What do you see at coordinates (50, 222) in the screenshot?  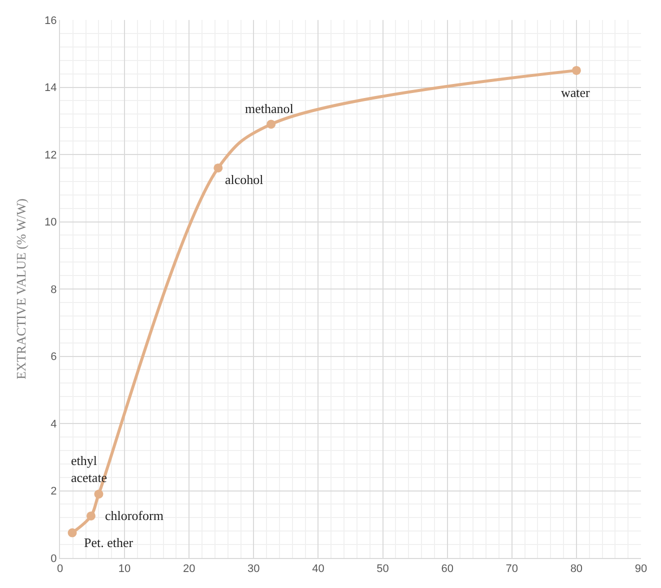 I see `y-tick-label: 10` at bounding box center [50, 222].